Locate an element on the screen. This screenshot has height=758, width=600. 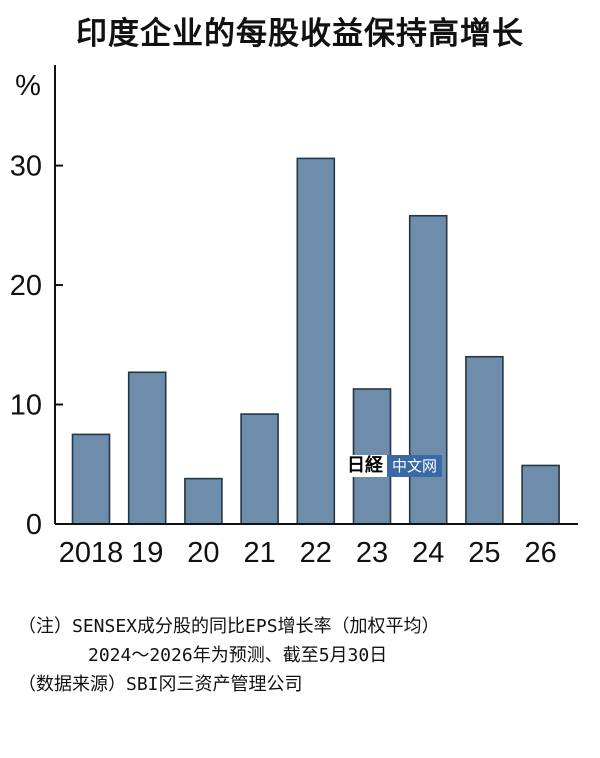
x-tick-label: 22 is located at coordinates (316, 553).